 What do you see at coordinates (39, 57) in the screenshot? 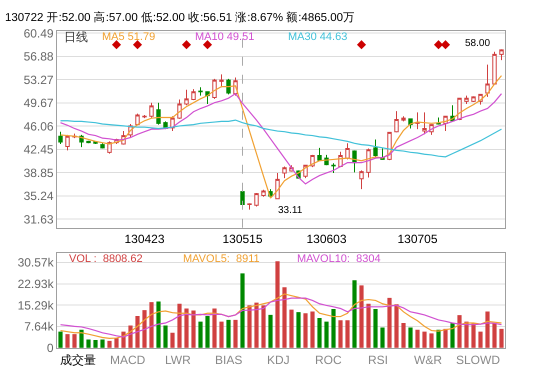
I see `y-tick-label: 56.88` at bounding box center [39, 57].